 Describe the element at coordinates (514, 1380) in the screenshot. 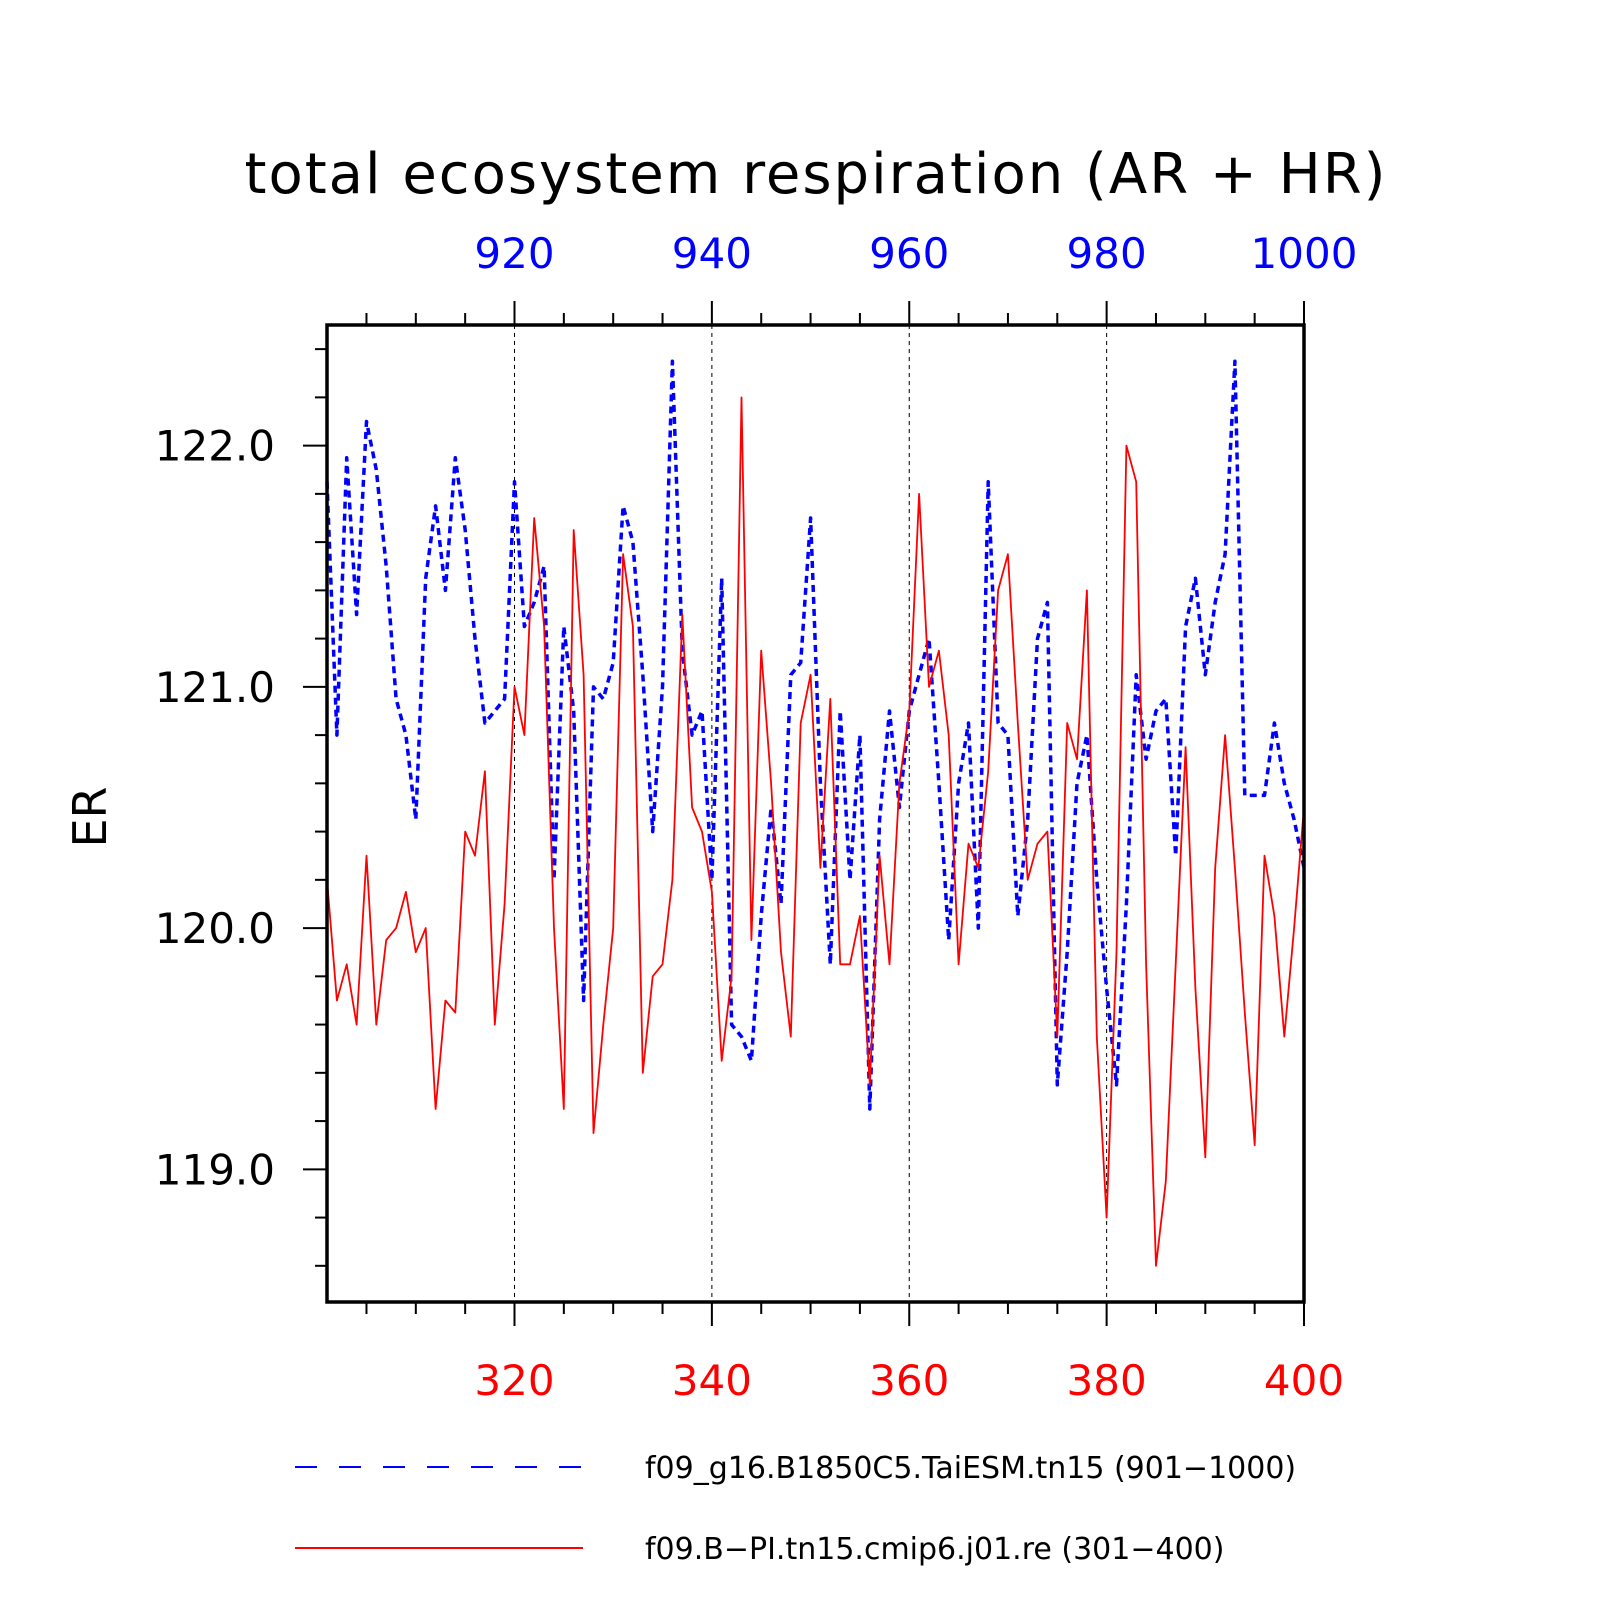

I see `bottom-tick-label: 320` at that location.